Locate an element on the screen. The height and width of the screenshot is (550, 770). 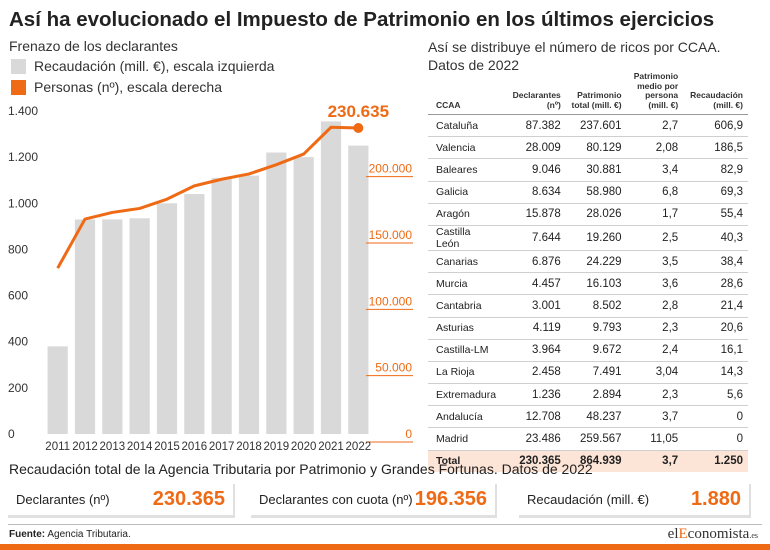
table-cell: 186,5 is located at coordinates (715, 148).